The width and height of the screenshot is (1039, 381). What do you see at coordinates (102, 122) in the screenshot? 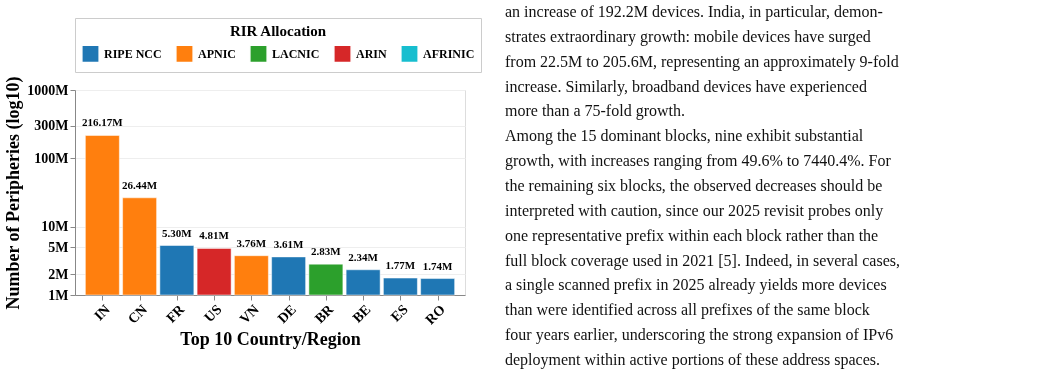
I see `text: 216.17M` at bounding box center [102, 122].